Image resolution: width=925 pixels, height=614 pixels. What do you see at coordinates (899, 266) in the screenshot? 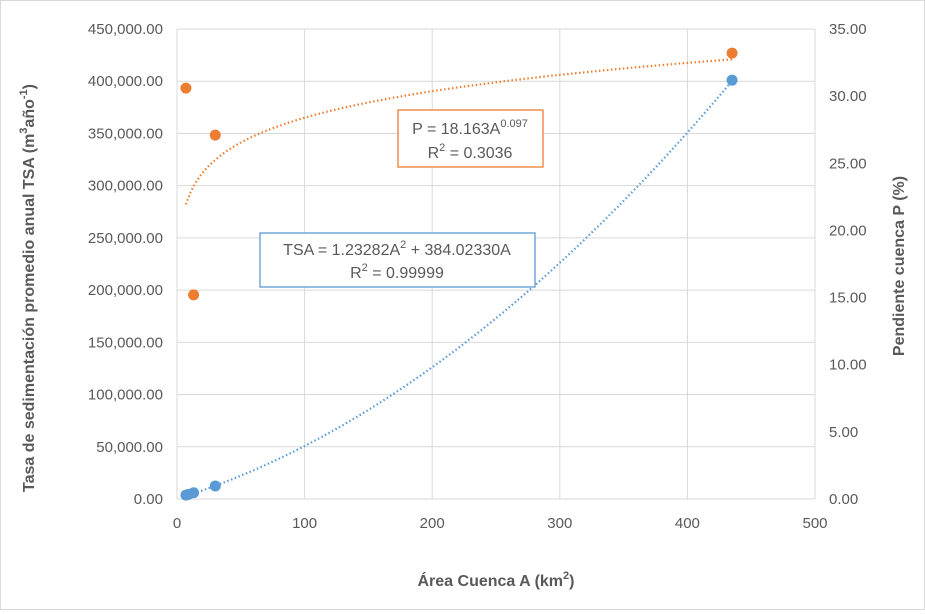
I see `y2-axis-title: Pendiente cuenca P (%)` at bounding box center [899, 266].